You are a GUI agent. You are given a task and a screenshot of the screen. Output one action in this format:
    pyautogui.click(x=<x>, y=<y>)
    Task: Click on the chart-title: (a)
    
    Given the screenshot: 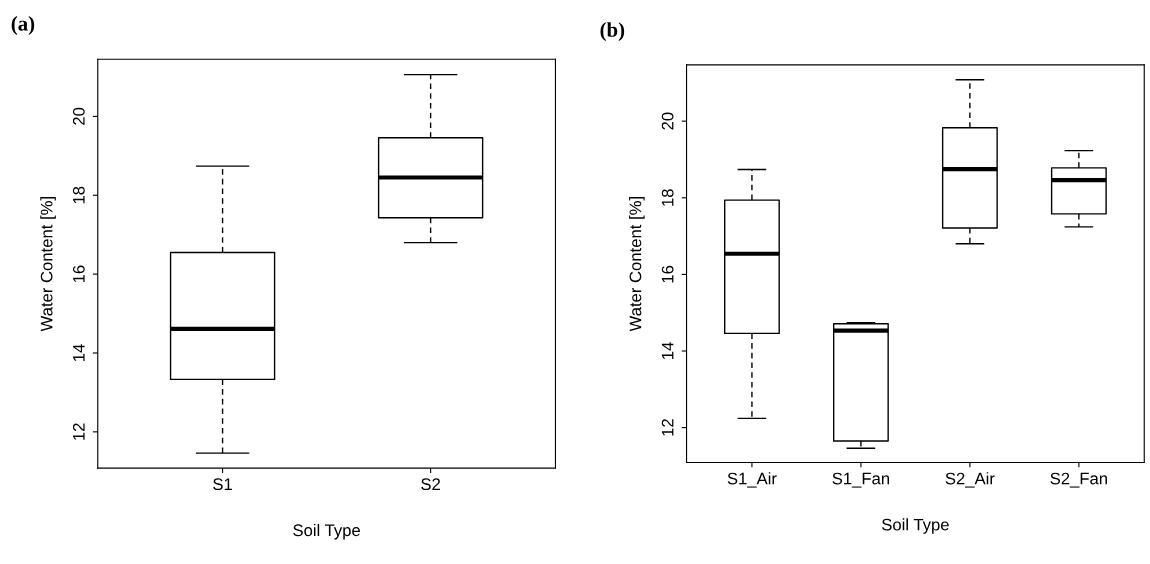 What is the action you would take?
    pyautogui.click(x=23, y=25)
    